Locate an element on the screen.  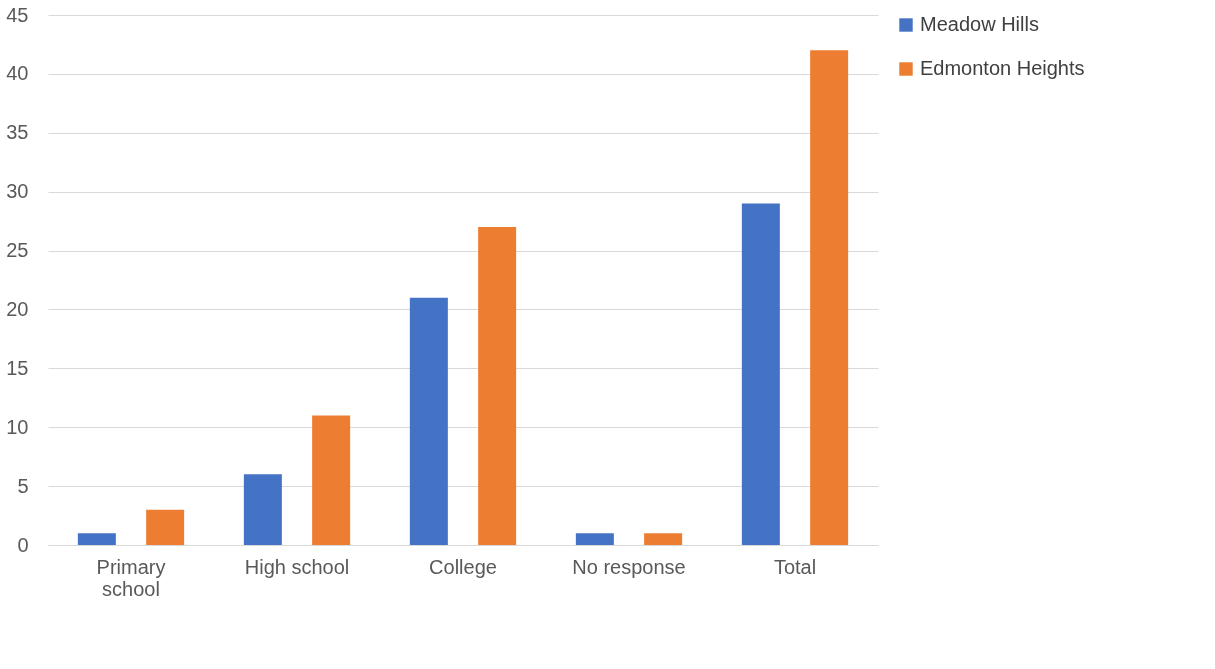
y-tick-label: 15 is located at coordinates (17, 367).